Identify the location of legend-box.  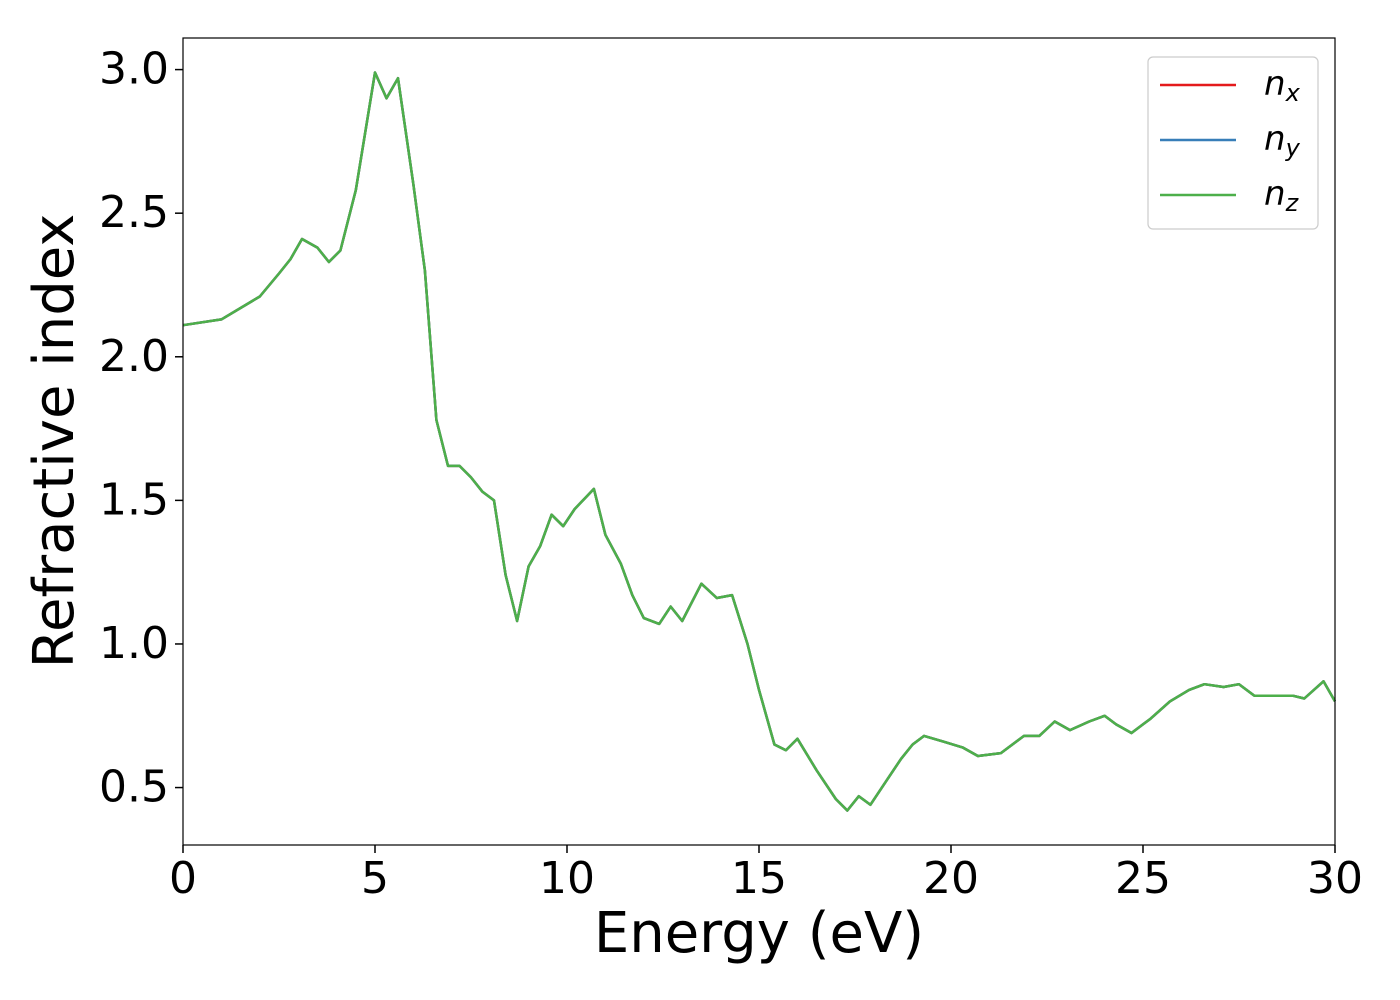
(1233, 143).